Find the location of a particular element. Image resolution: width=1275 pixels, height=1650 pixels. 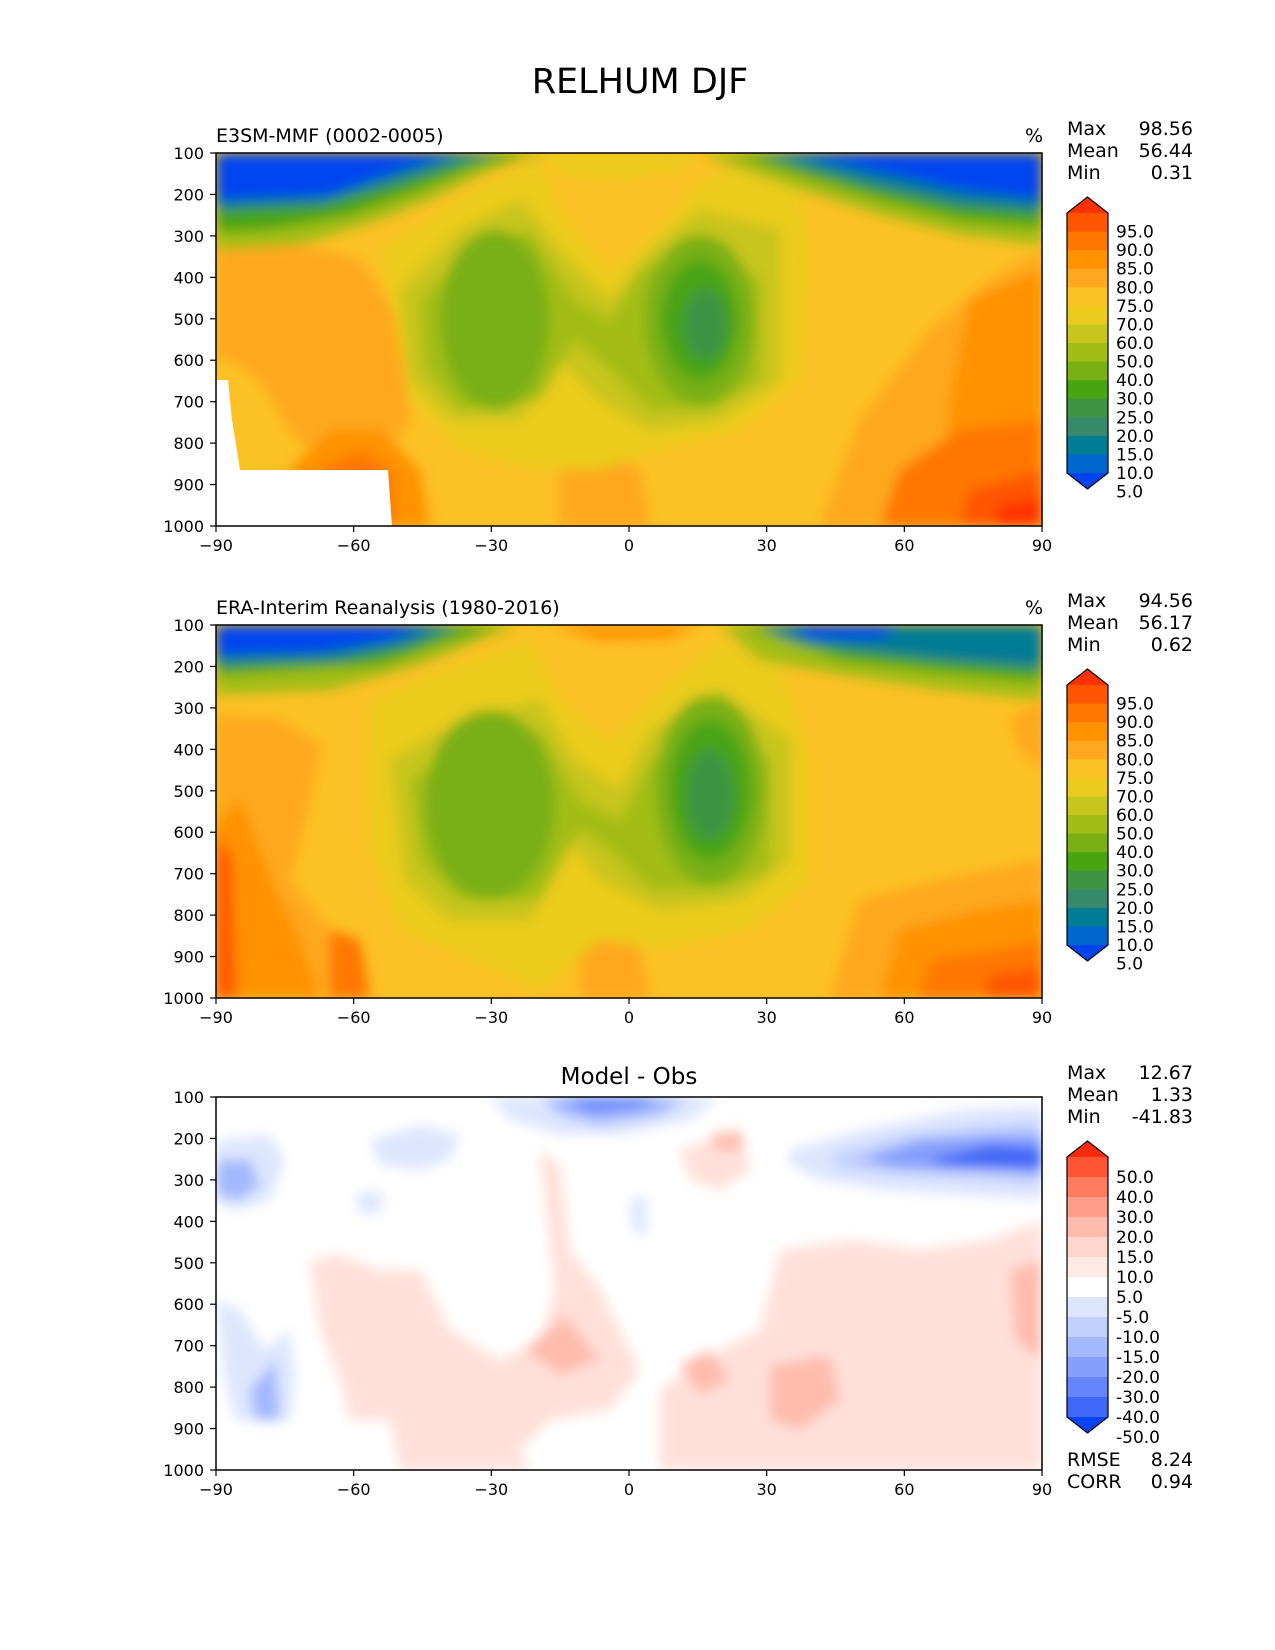

panel-model-x-ticks: −90 −60 −30 0 30 60 90 is located at coordinates (625, 540).